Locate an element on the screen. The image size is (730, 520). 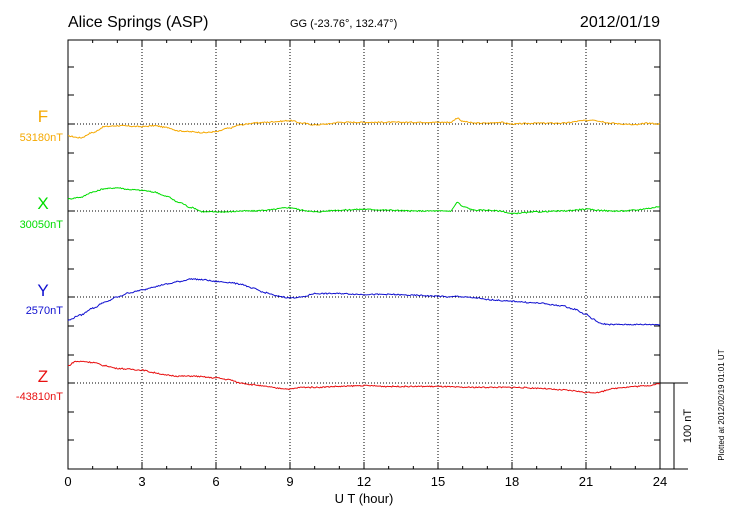
series-baseline-label-x: 30050nT is located at coordinates (42, 225).